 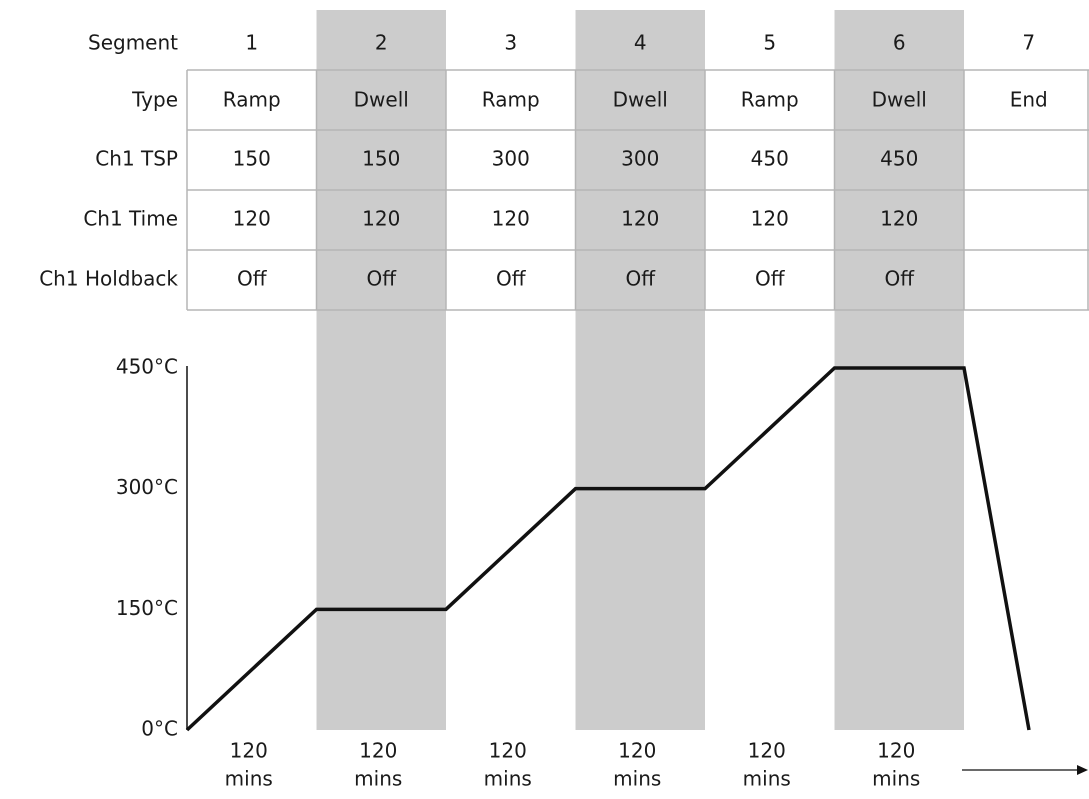 What do you see at coordinates (640, 43) in the screenshot?
I see `segment-number: 4` at bounding box center [640, 43].